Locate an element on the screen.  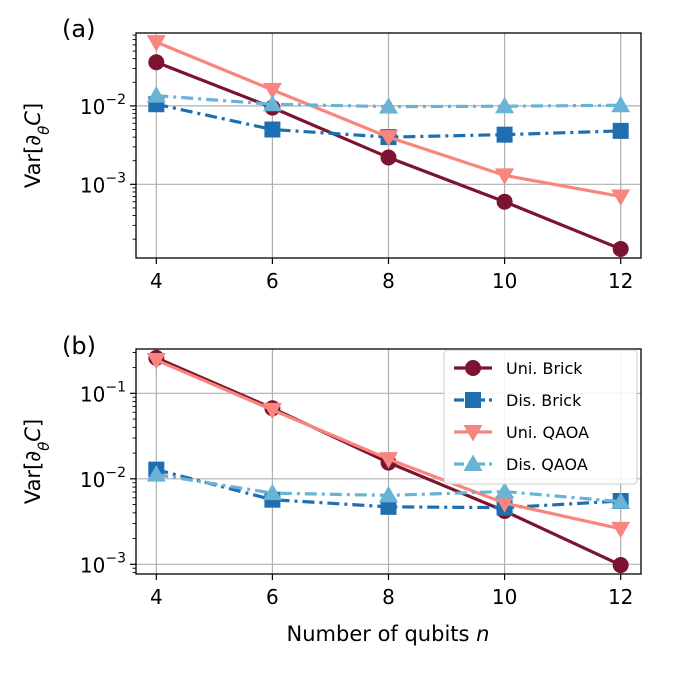
legend-box is located at coordinates (540, 417).